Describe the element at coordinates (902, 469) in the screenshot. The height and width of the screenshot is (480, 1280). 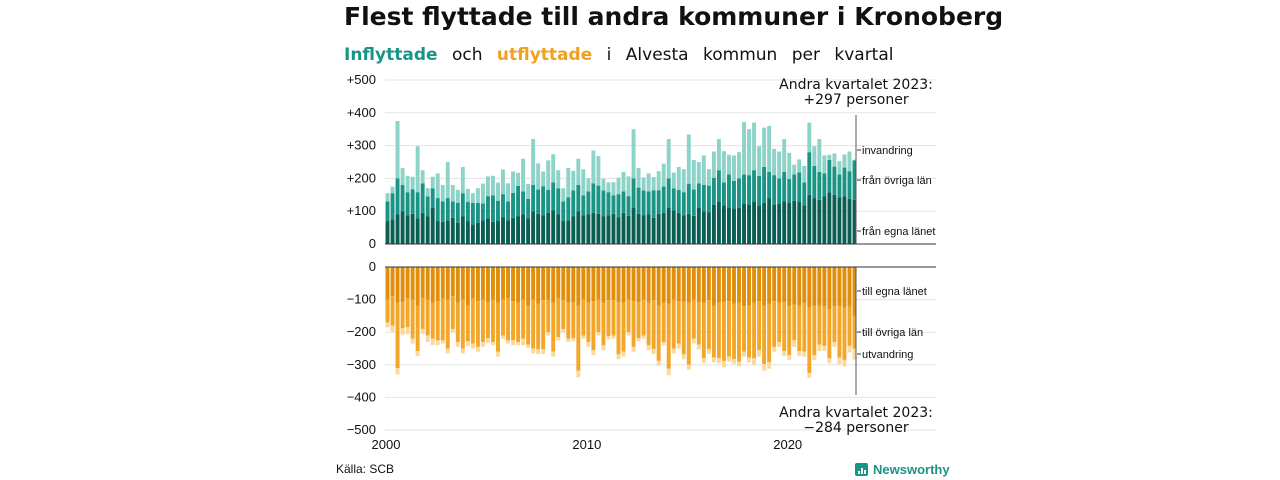
I see `newsworthy-logo: Newsworthy` at that location.